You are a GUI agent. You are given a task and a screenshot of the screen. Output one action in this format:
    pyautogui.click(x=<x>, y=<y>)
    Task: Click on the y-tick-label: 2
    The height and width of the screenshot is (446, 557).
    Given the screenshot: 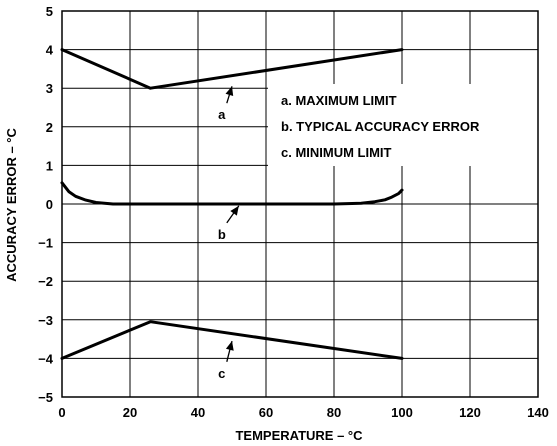 What is the action you would take?
    pyautogui.click(x=49, y=127)
    